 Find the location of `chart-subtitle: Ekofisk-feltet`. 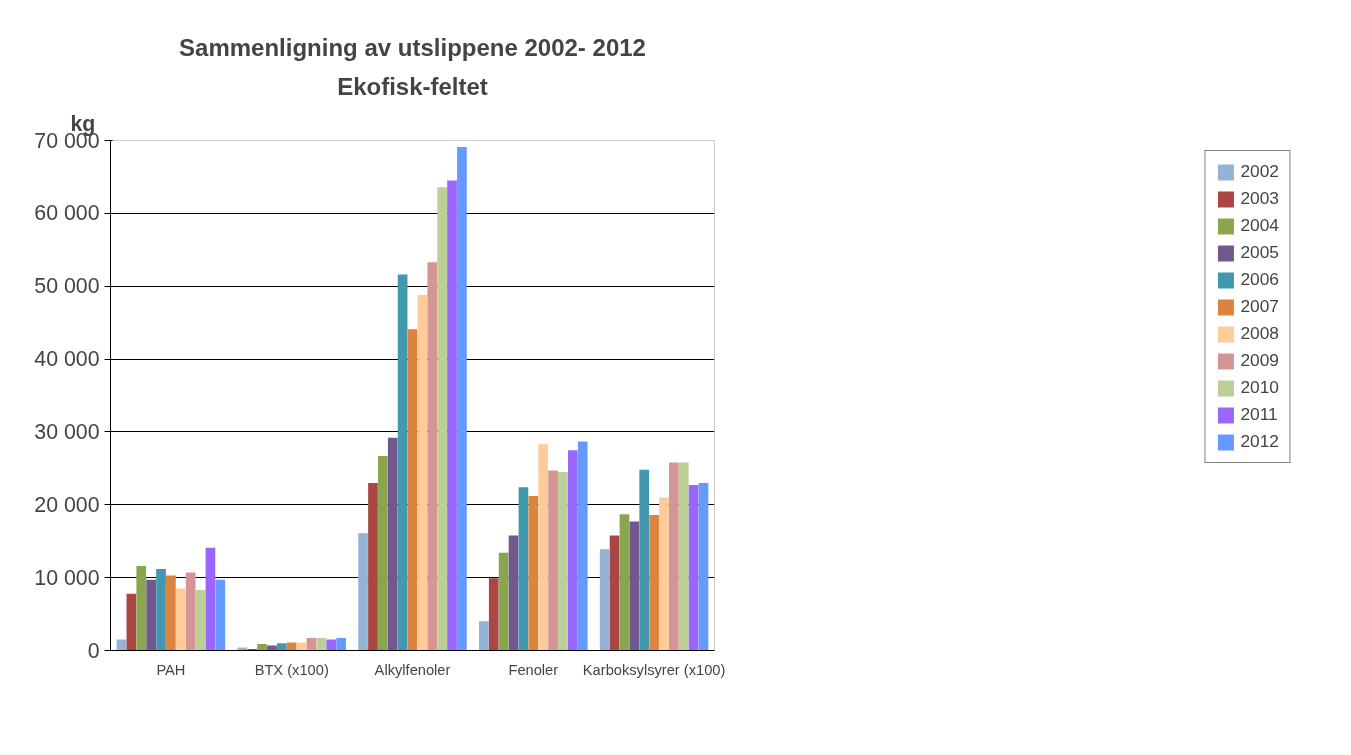

chart-subtitle: Ekofisk-feltet is located at coordinates (412, 86).